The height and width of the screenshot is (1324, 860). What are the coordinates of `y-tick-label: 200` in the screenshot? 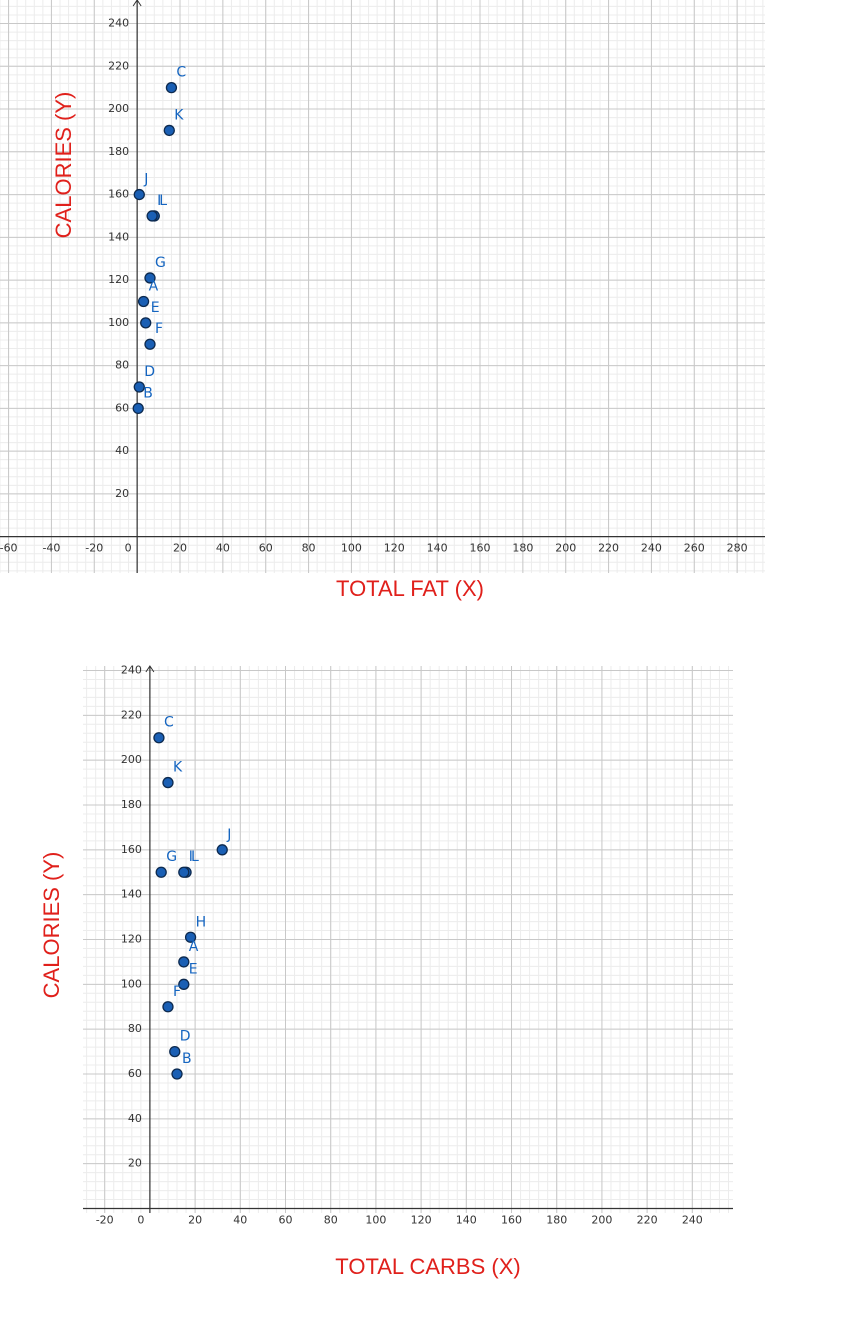 It's located at (131, 759).